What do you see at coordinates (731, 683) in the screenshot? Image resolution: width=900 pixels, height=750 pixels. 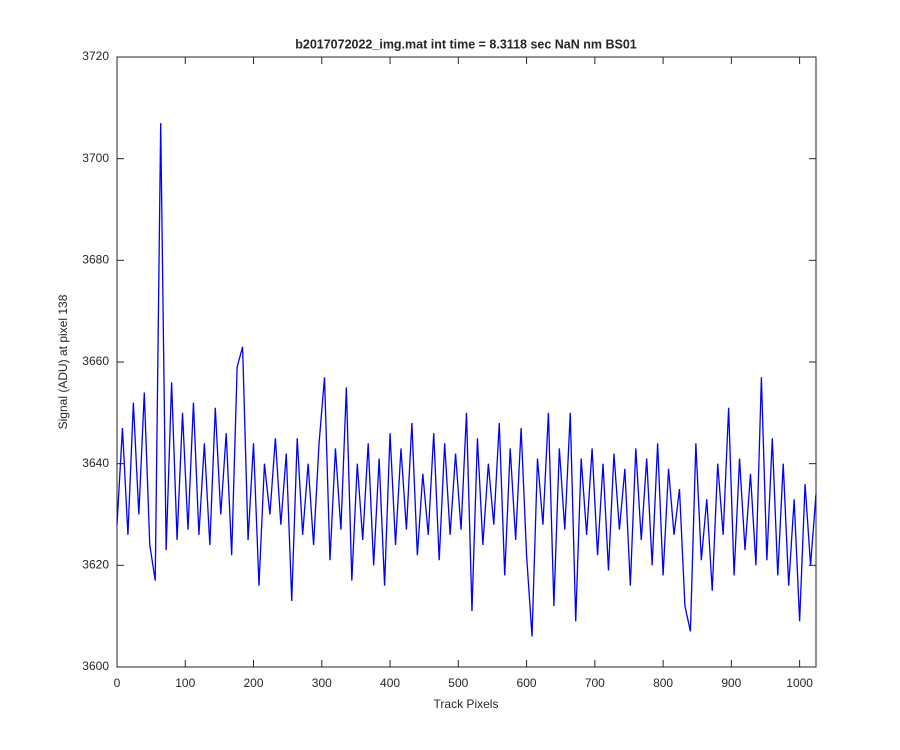 I see `x-tick-label: 900` at bounding box center [731, 683].